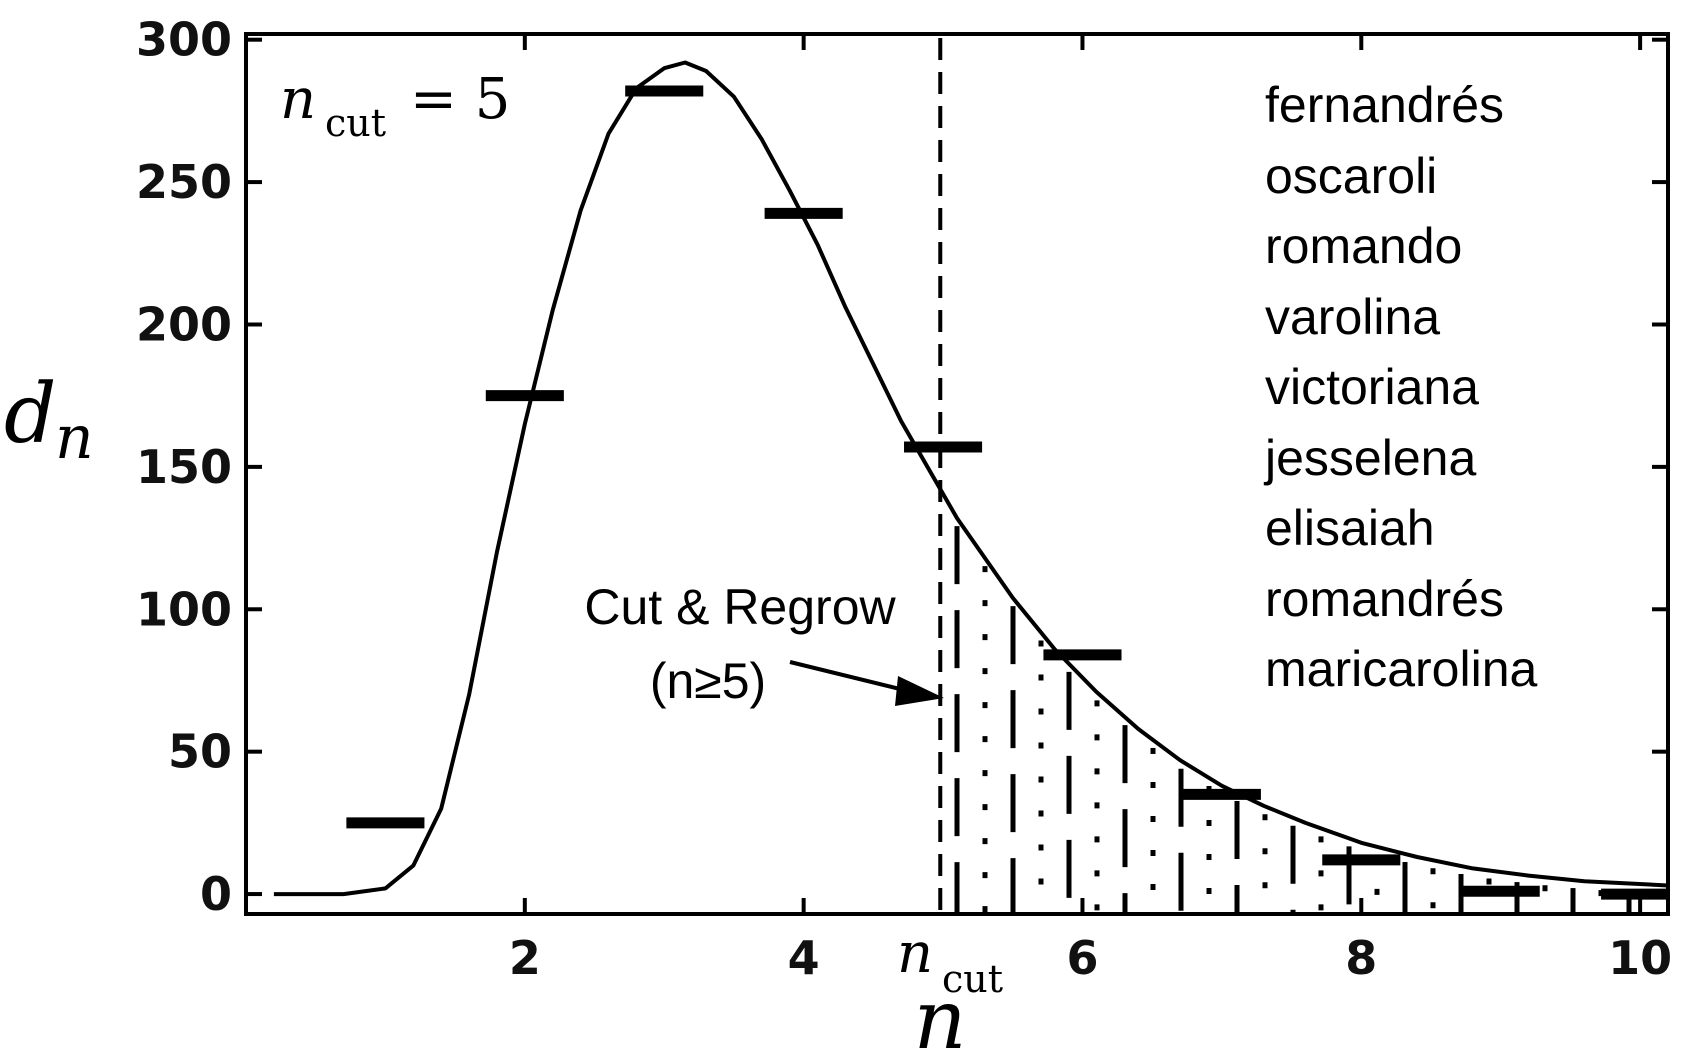 This screenshot has width=1682, height=1064. I want to click on x-tick-label: 10, so click(1640, 958).